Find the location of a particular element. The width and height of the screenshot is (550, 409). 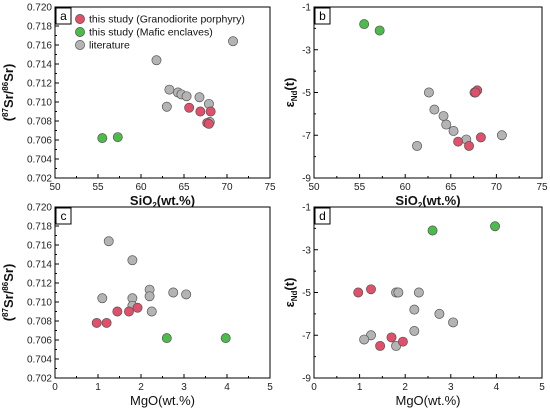

legend-label-literature: literature is located at coordinates (109, 46).